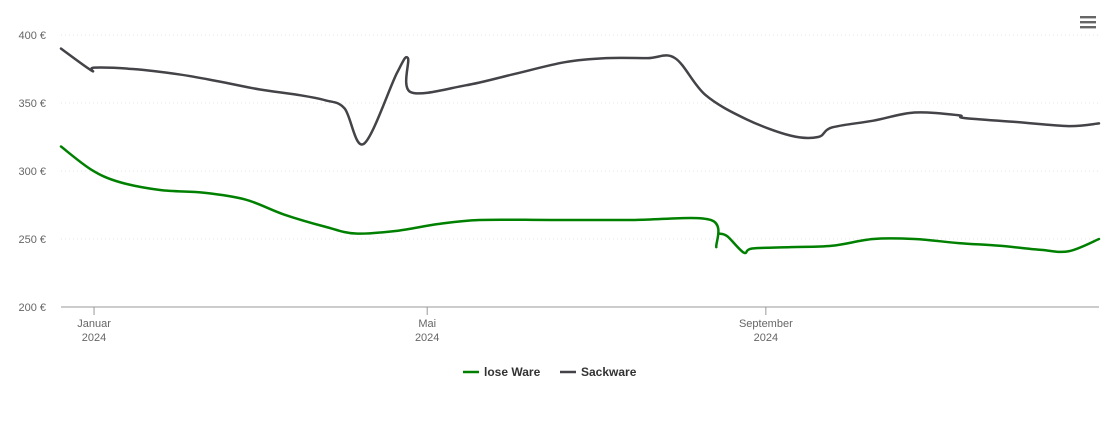 This screenshot has height=422, width=1110. Describe the element at coordinates (32, 308) in the screenshot. I see `y-tick-label: 200 €` at that location.